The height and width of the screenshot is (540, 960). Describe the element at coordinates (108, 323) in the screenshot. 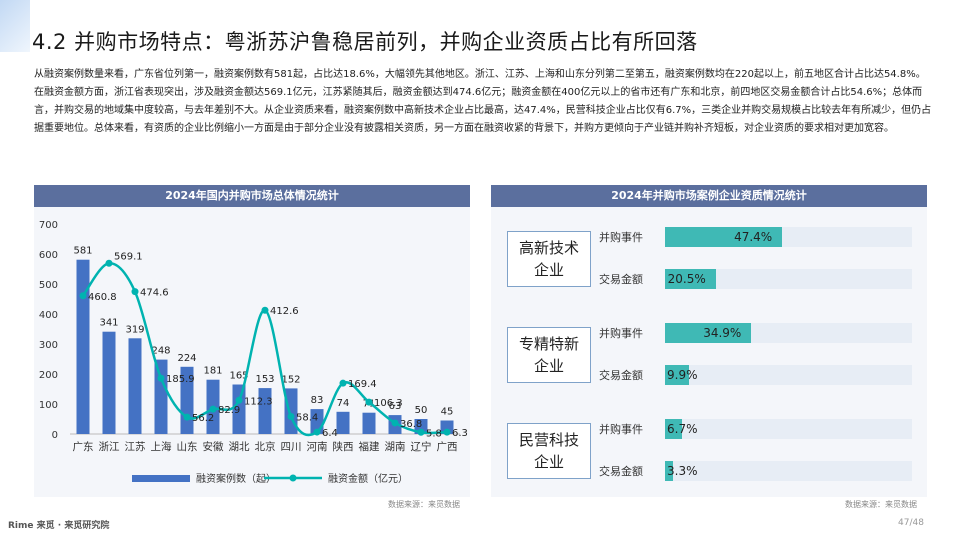

I see `bar-value-label: 341` at that location.